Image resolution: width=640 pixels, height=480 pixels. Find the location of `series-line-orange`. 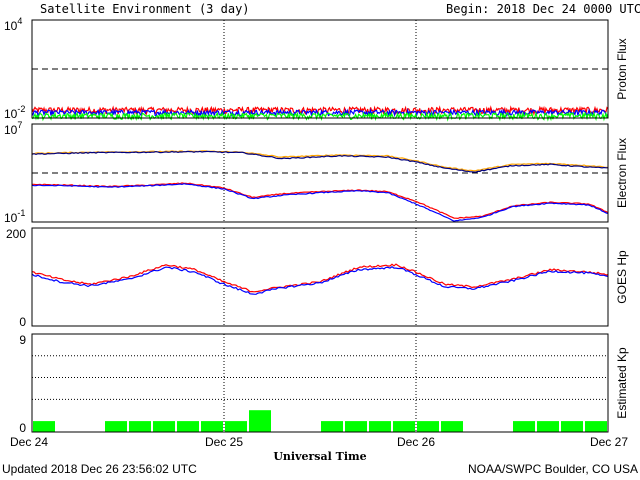

series-line-orange is located at coordinates (319, 161).